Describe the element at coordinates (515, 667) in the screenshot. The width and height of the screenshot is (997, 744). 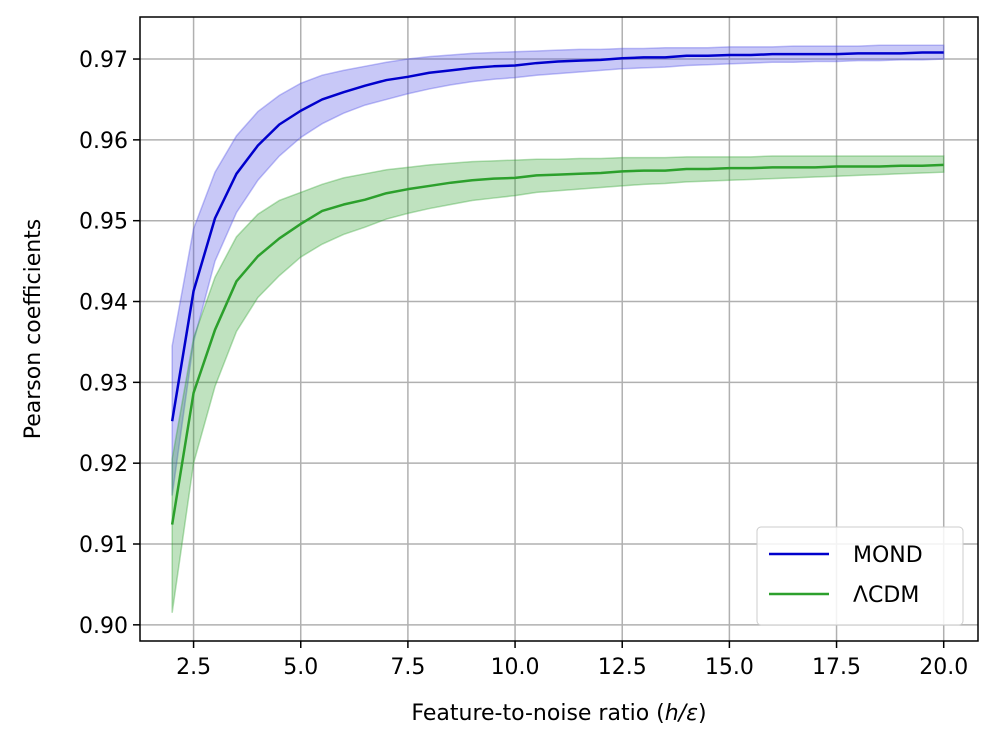
I see `x-tick-label: 10.0` at that location.